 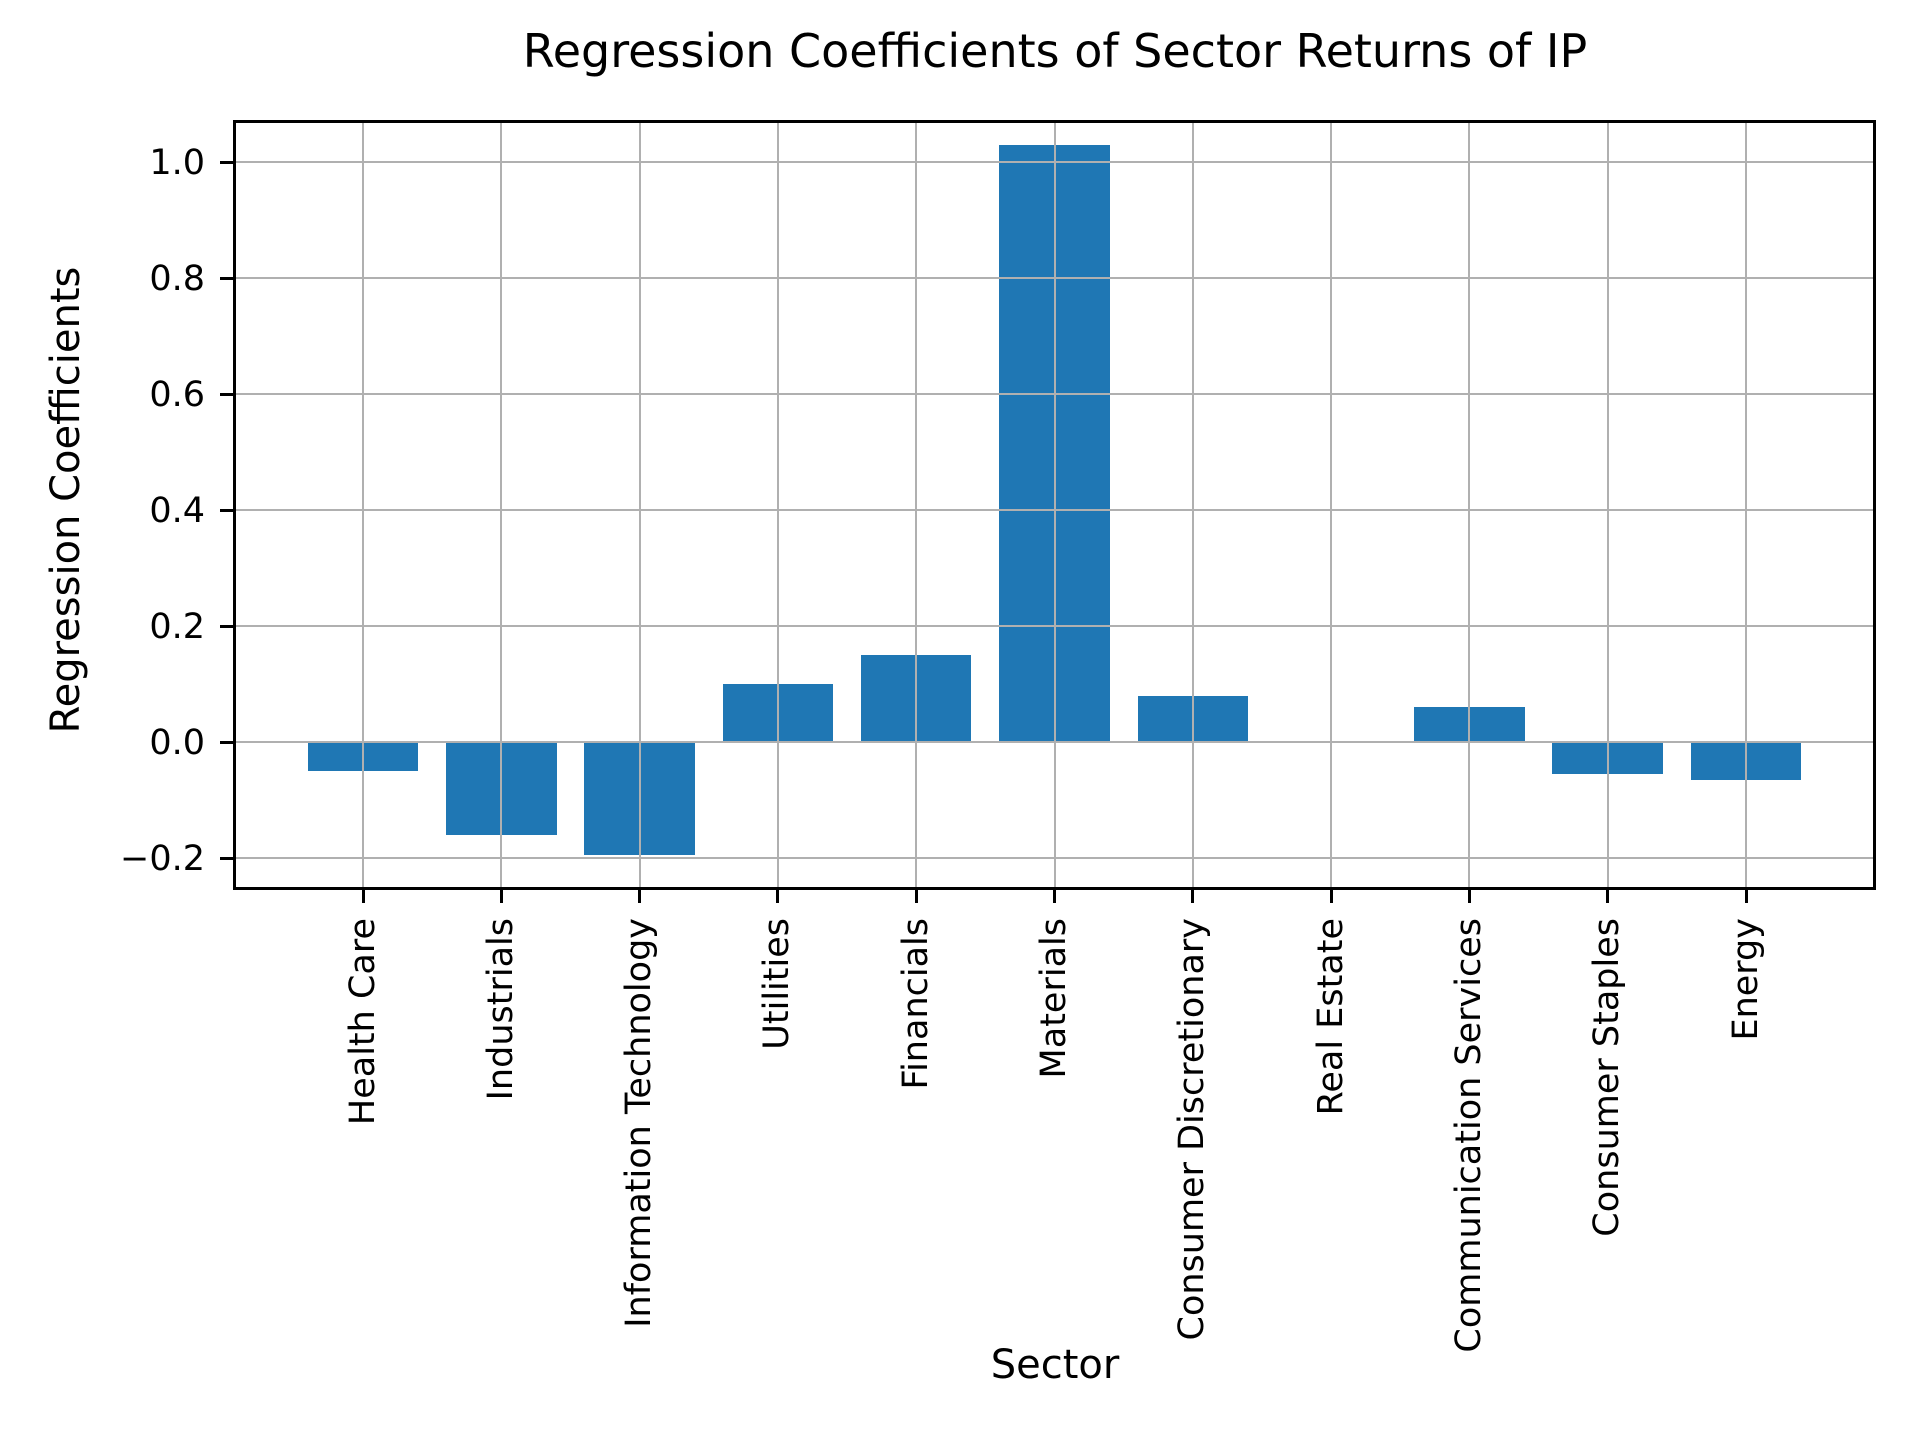 What do you see at coordinates (777, 984) in the screenshot?
I see `x-tick-label-text-utilities: Utilities` at bounding box center [777, 984].